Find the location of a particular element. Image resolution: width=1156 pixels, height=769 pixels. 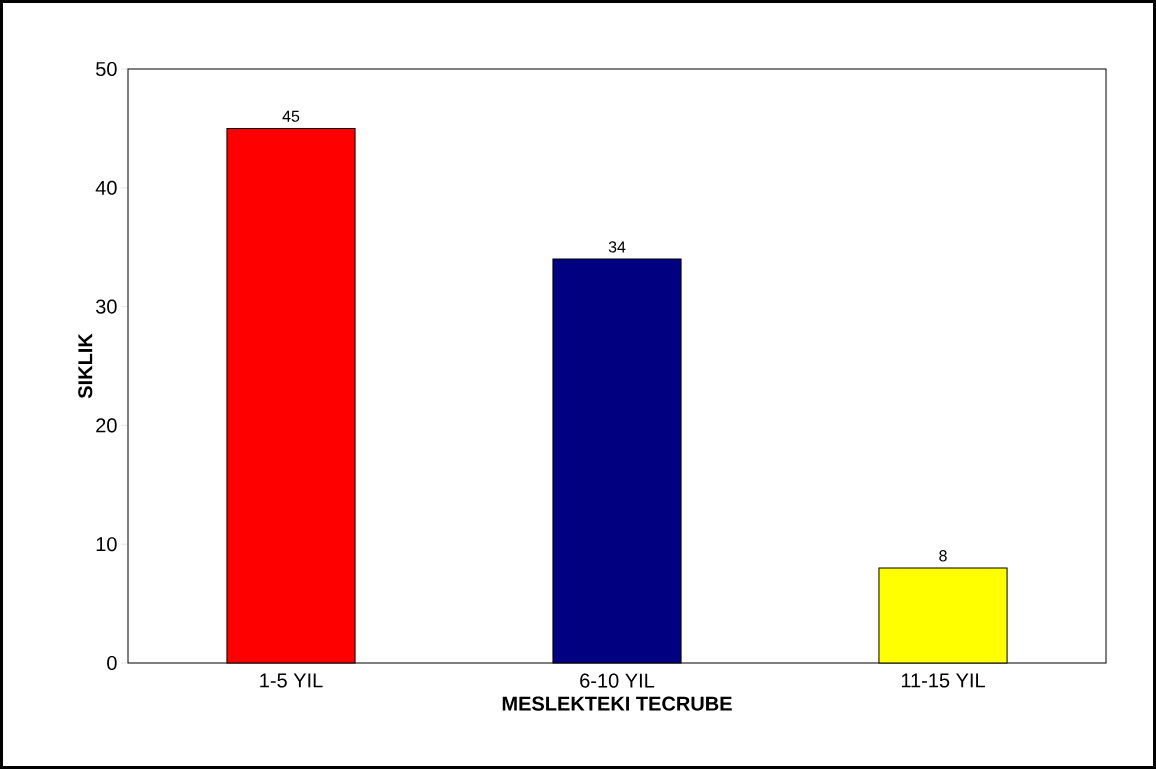

y-tick-label: 20 is located at coordinates (106, 425).